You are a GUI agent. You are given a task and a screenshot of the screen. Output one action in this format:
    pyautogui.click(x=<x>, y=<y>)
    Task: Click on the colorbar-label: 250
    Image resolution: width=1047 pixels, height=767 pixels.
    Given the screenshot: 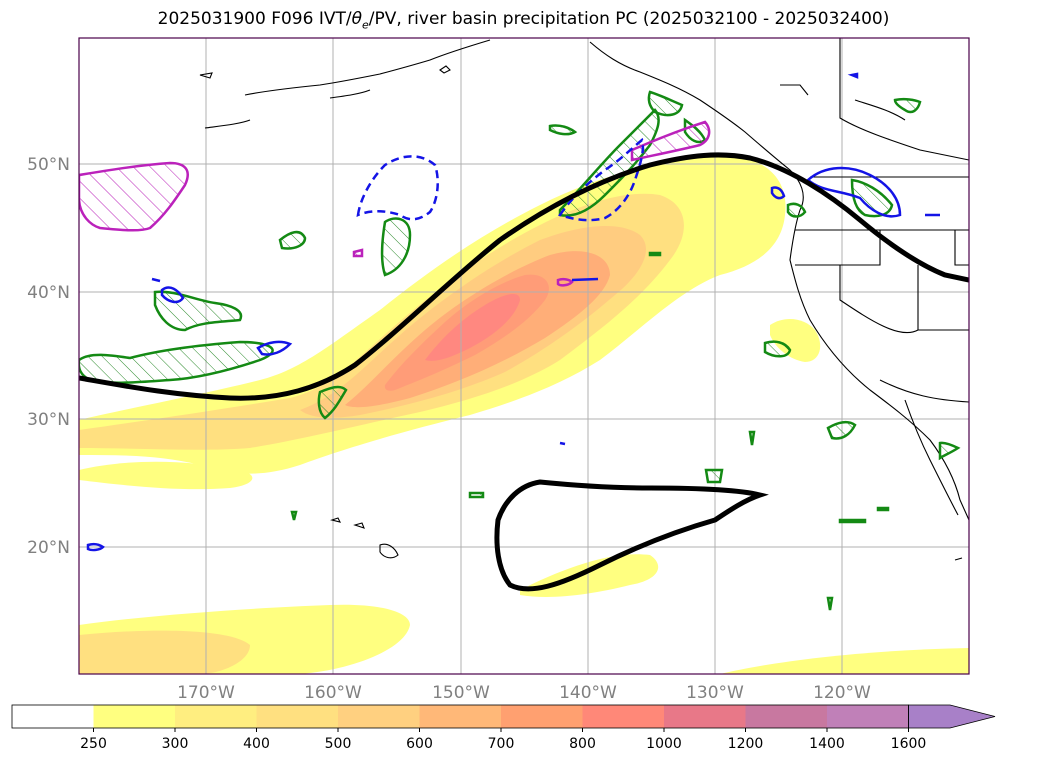 What is the action you would take?
    pyautogui.click(x=93, y=744)
    